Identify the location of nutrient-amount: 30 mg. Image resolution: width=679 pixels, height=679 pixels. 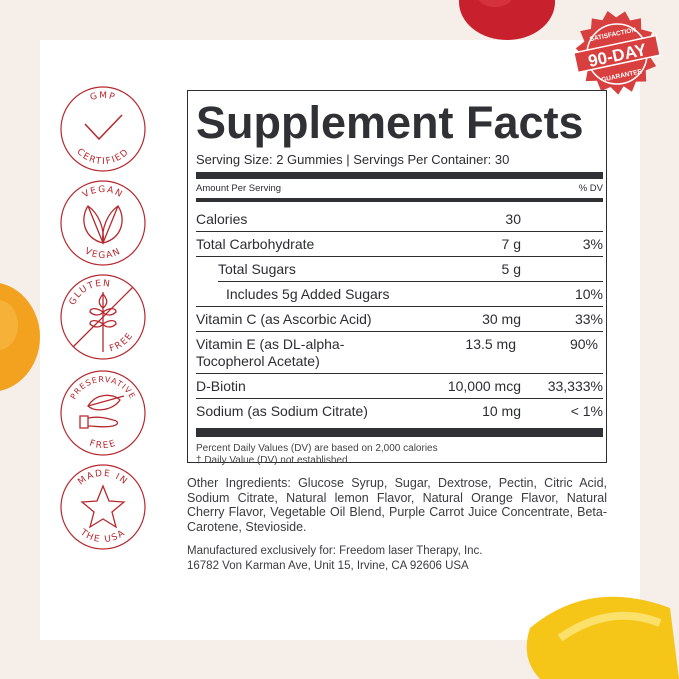
(501, 319).